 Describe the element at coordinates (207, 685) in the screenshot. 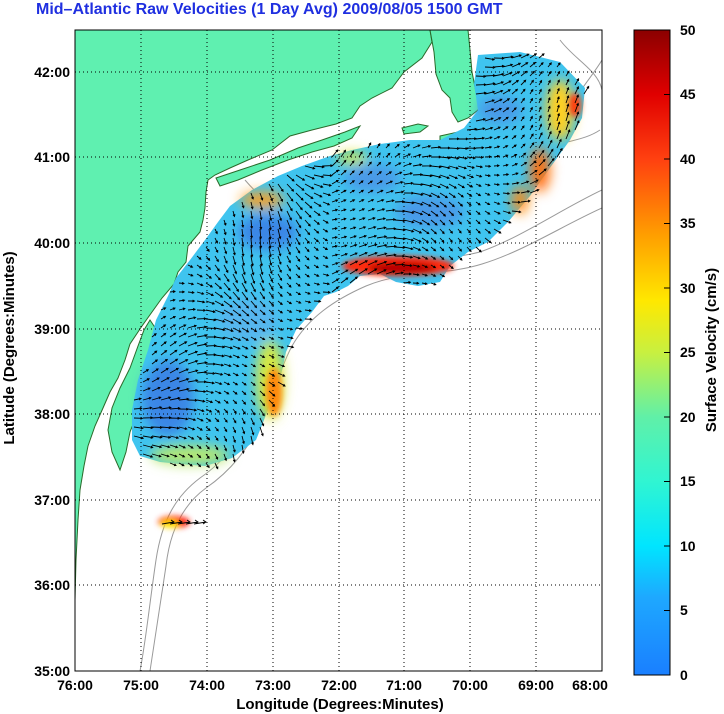

I see `x-tick-label: 74:00` at that location.